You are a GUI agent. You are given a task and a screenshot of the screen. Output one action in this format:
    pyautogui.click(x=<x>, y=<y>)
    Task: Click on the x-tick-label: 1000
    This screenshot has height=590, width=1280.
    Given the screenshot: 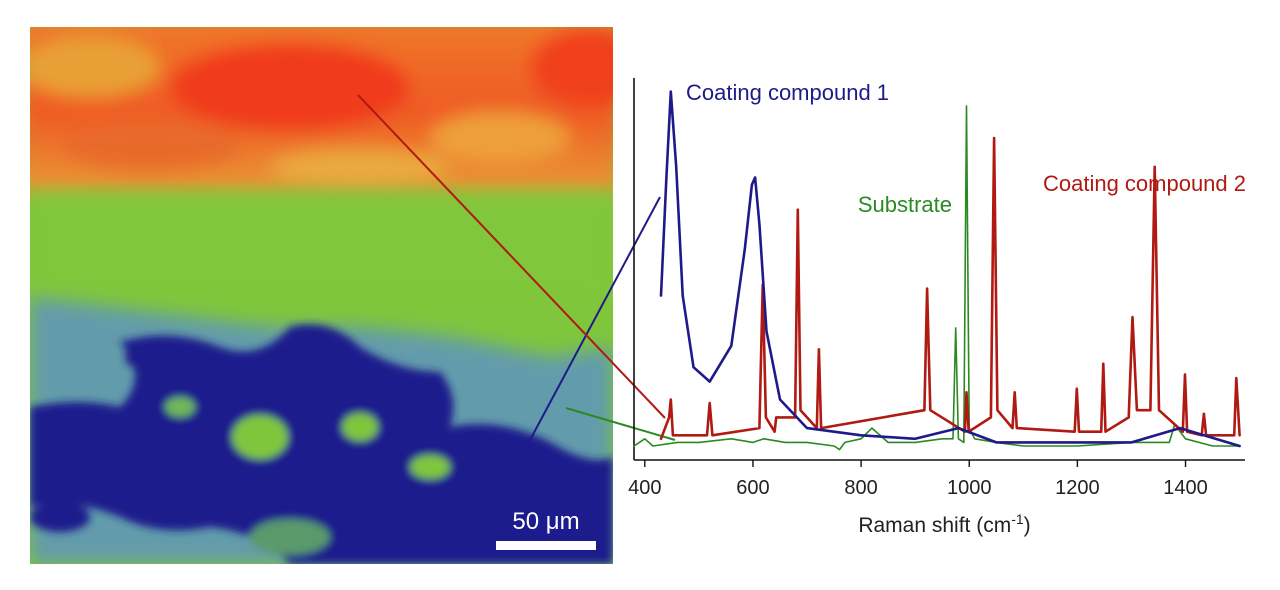 What is the action you would take?
    pyautogui.click(x=969, y=488)
    